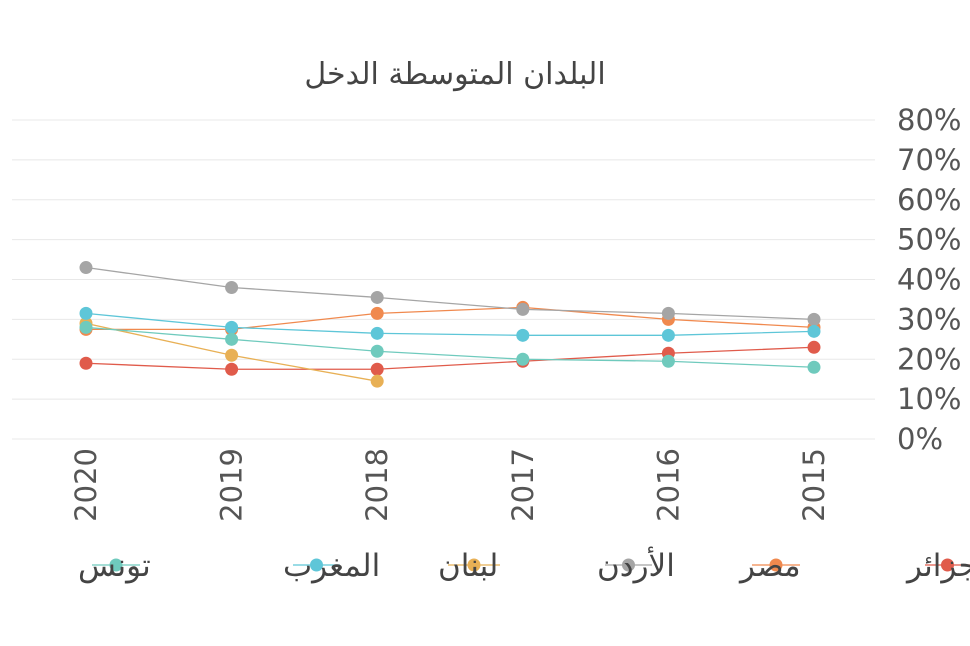 Image resolution: width=970 pixels, height=646 pixels. I want to click on y-axis-ticks: 80% 70% 60% 50% 40% 30% 20% 10% 0%, so click(929, 279).